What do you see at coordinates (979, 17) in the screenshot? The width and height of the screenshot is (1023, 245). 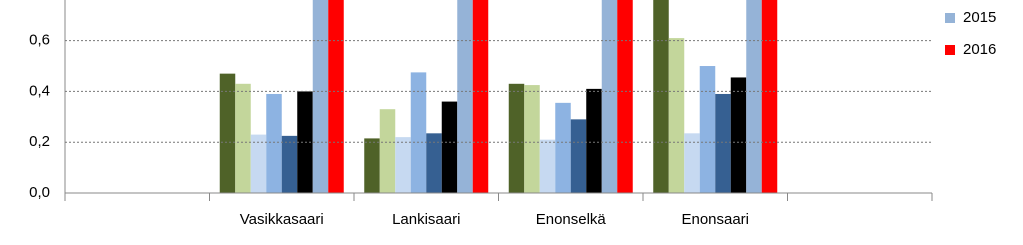 I see `legend-label: 2015` at bounding box center [979, 17].